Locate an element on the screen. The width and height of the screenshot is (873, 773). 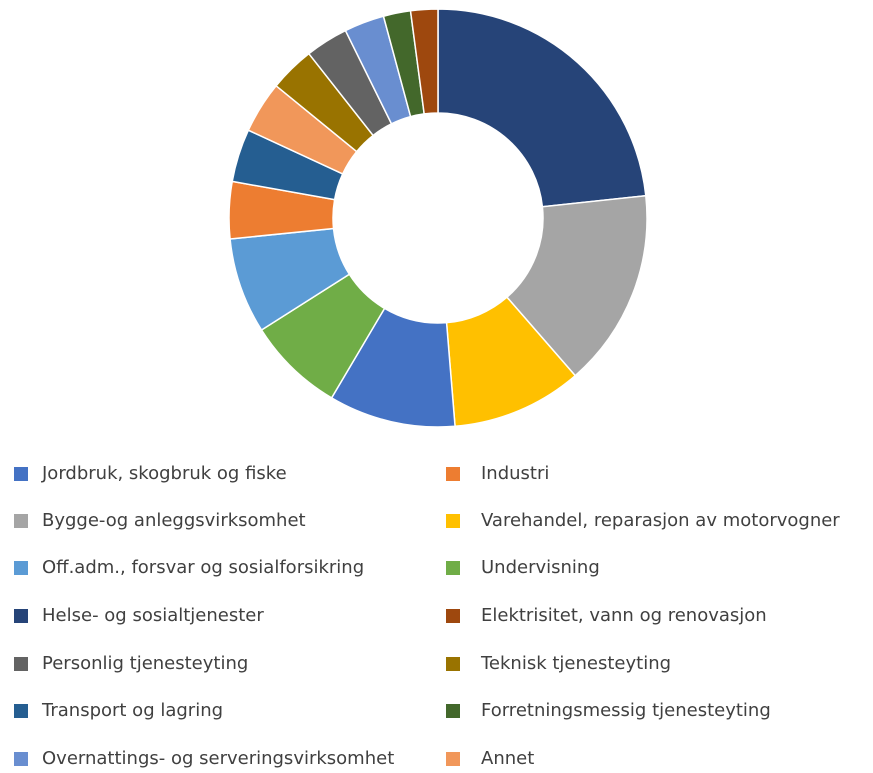
legend-label: Helse- og sosialtjenester is located at coordinates (153, 615).